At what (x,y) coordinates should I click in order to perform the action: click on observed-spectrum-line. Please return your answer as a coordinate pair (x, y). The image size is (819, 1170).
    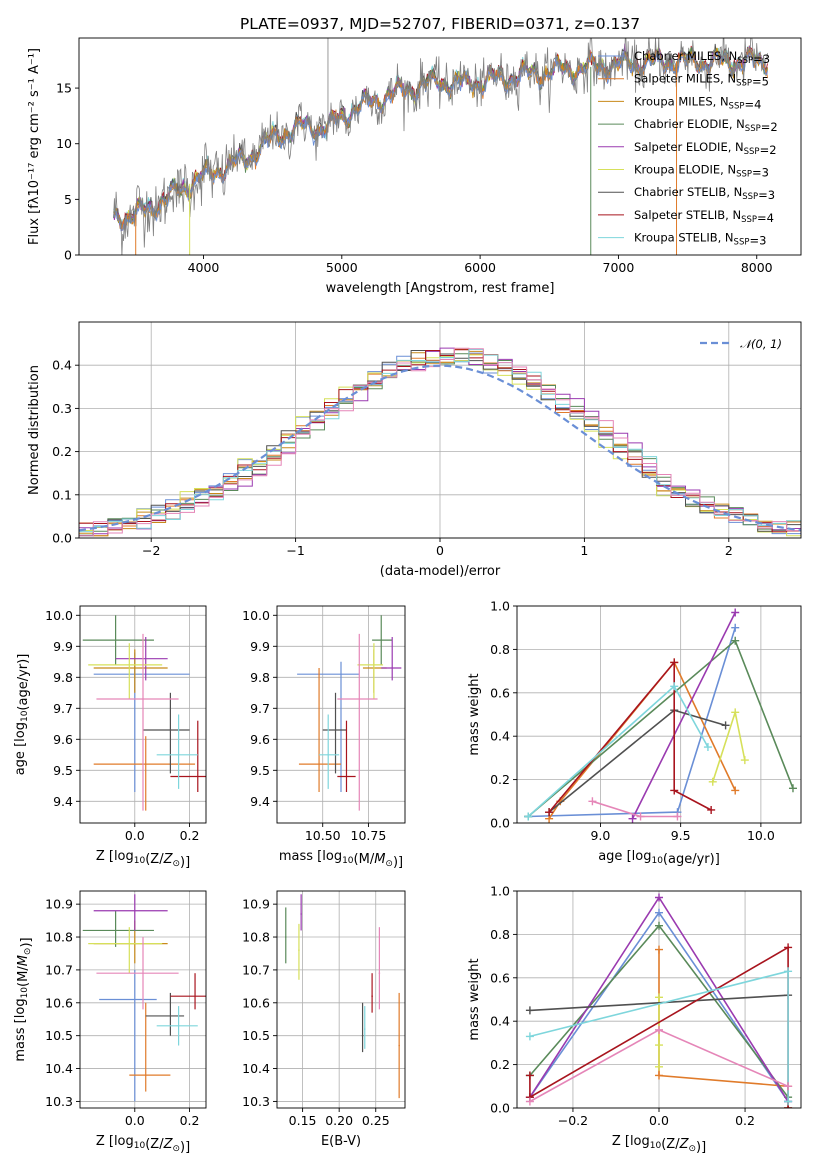
    Looking at the image, I should click on (440, 146).